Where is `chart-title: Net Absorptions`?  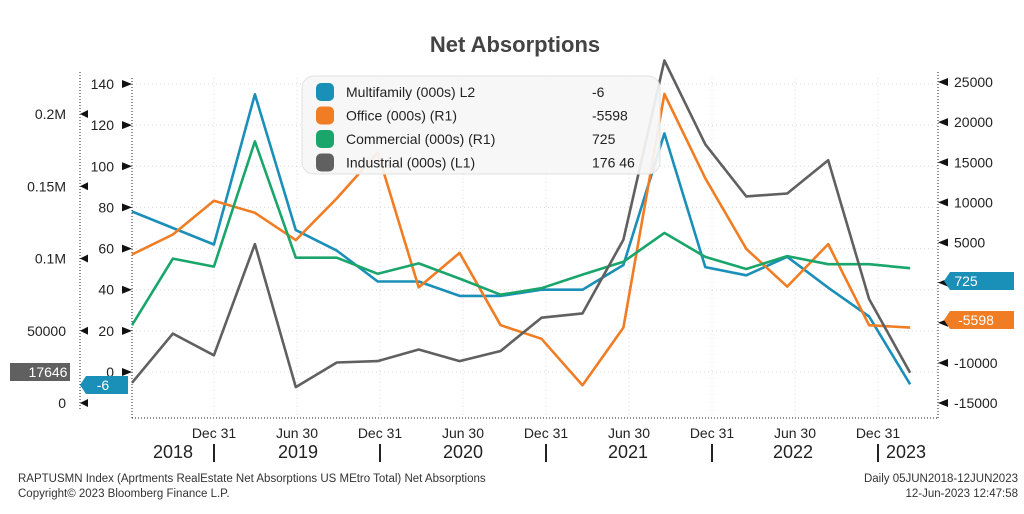
chart-title: Net Absorptions is located at coordinates (515, 44).